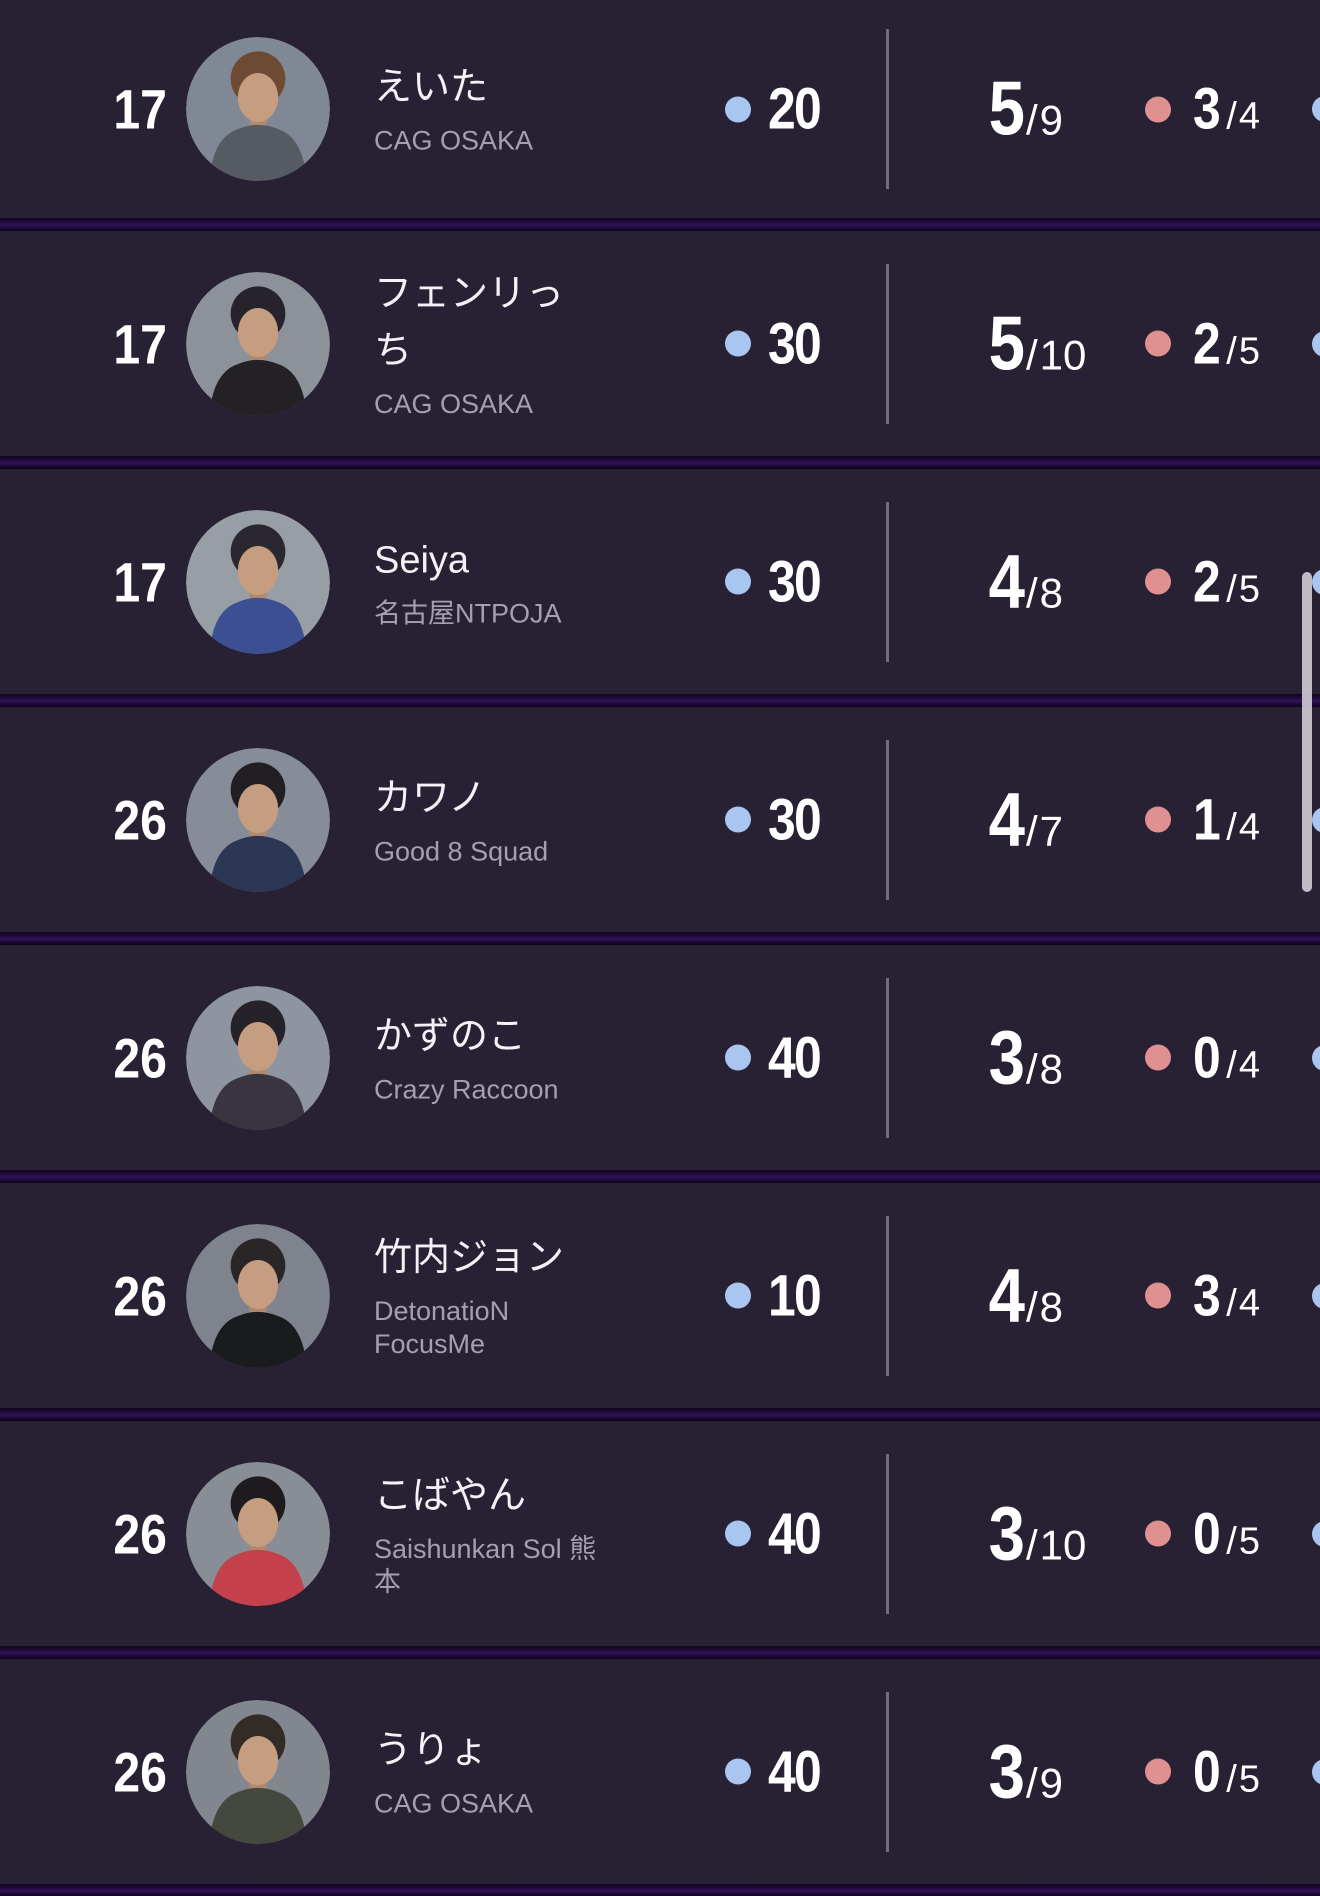 Image resolution: width=1320 pixels, height=1896 pixels. Describe the element at coordinates (660, 109) in the screenshot. I see `player-row: 17 えいた CAG OSAKA 20 5` at that location.